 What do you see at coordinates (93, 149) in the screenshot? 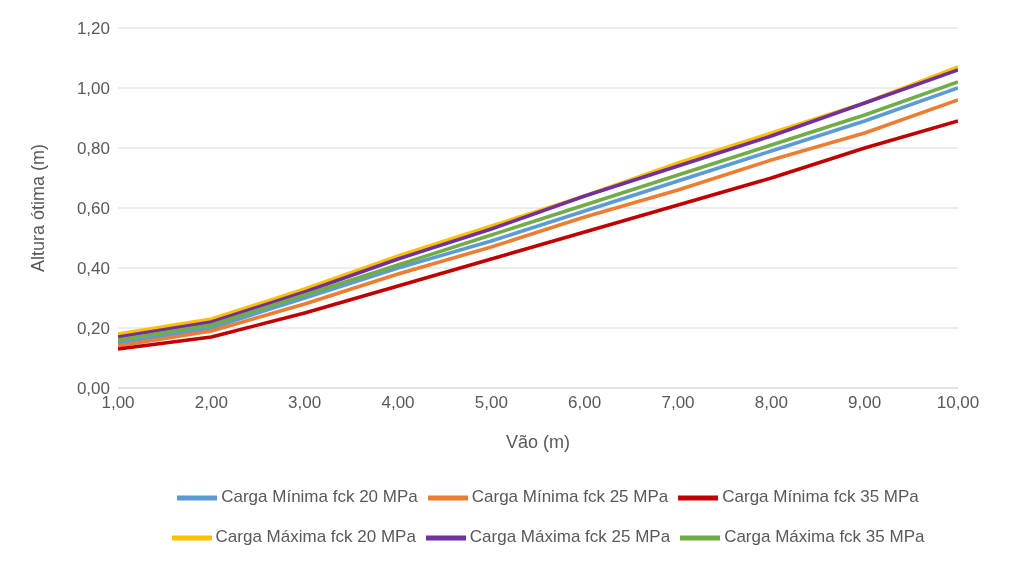
I see `y-tick-label: 0,80` at bounding box center [93, 149].